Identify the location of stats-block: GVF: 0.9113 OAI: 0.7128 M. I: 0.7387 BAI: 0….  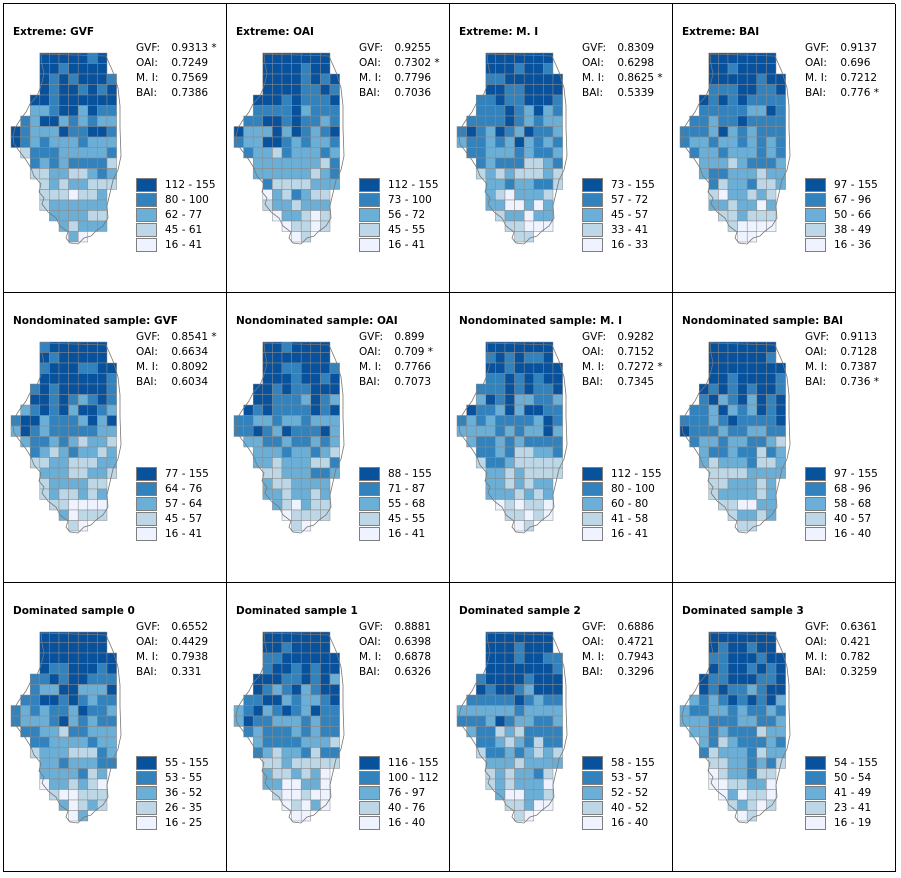
(842, 360).